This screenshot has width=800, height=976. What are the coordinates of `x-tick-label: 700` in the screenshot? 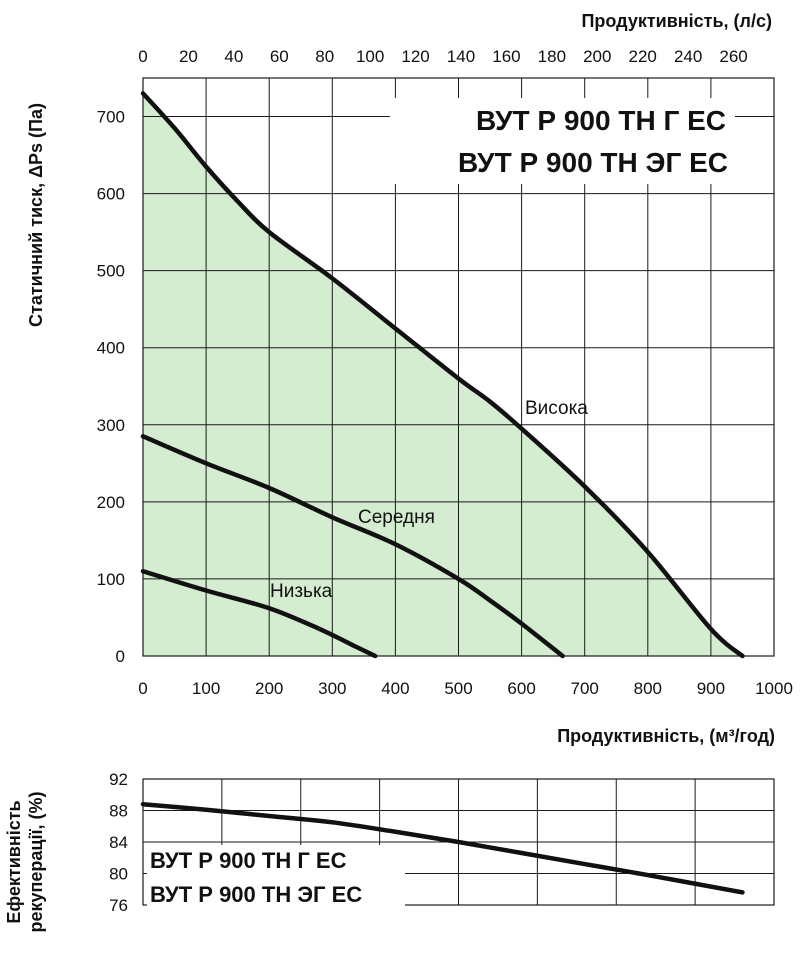 It's located at (585, 688).